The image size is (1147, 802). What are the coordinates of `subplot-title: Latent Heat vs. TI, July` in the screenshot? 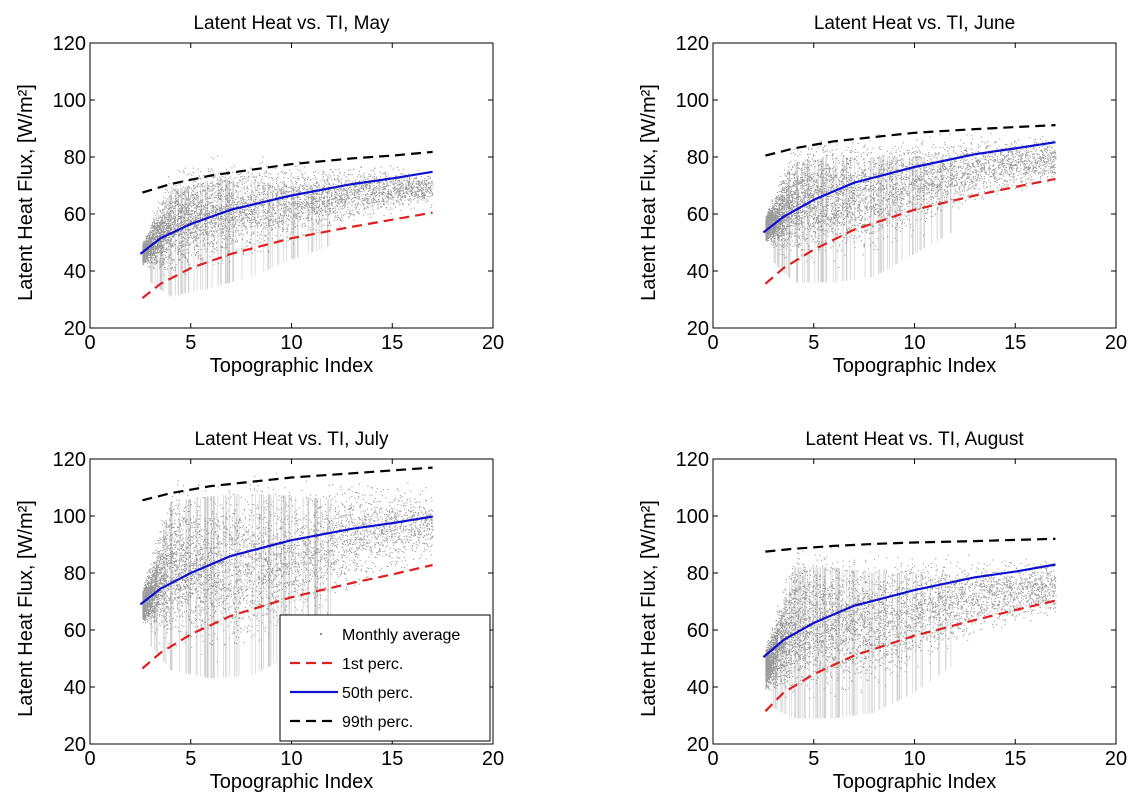 It's located at (292, 439).